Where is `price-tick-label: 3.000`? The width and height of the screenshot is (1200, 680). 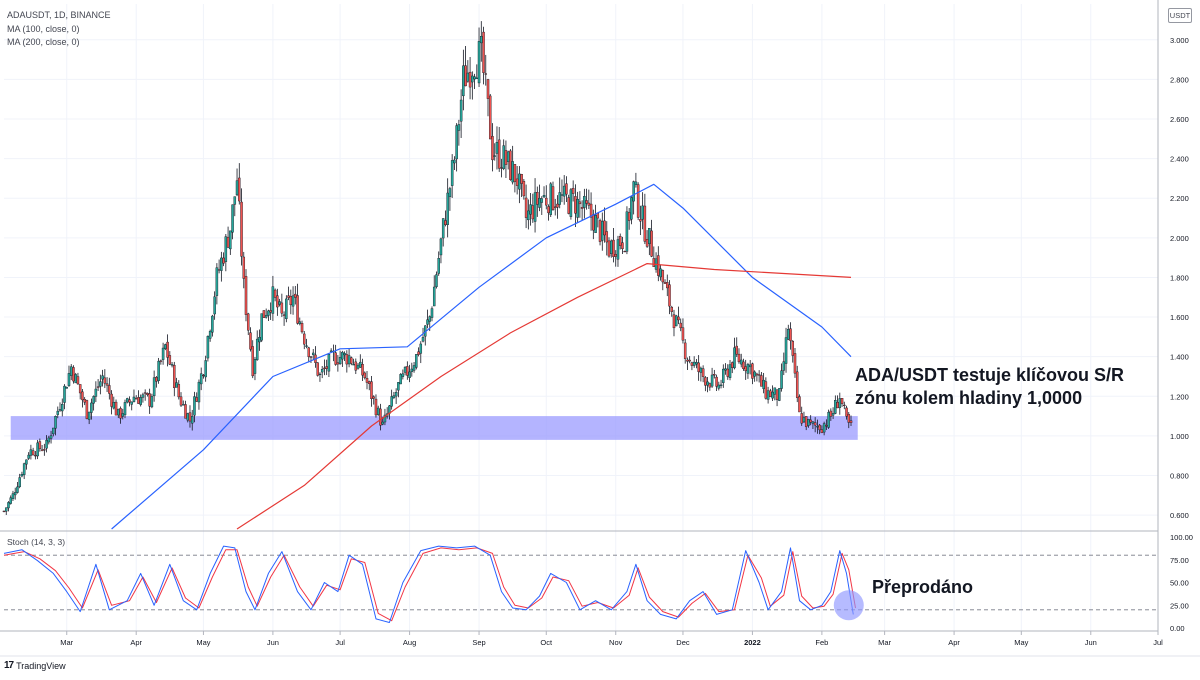
price-tick-label: 3.000 is located at coordinates (1179, 40).